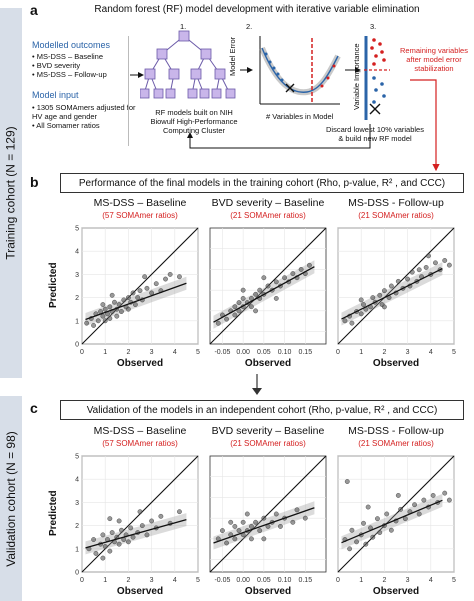 The height and width of the screenshot is (601, 474). Describe the element at coordinates (77, 345) in the screenshot. I see `y-tick-label: 0` at that location.